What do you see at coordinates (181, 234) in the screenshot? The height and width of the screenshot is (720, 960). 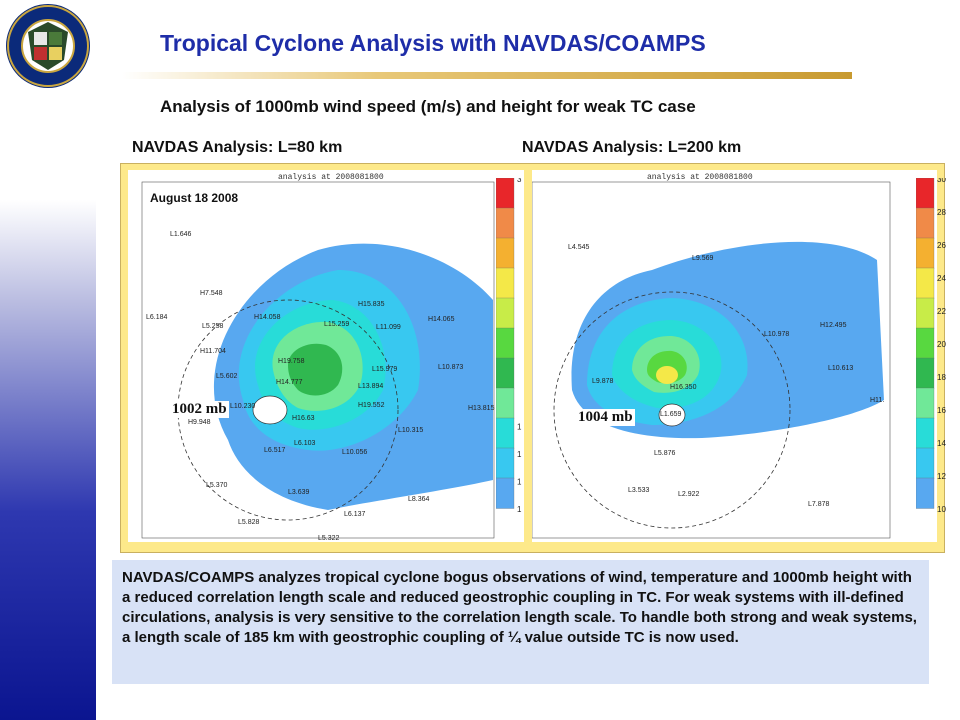 I see `map-extremum-label: L1.646` at bounding box center [181, 234].